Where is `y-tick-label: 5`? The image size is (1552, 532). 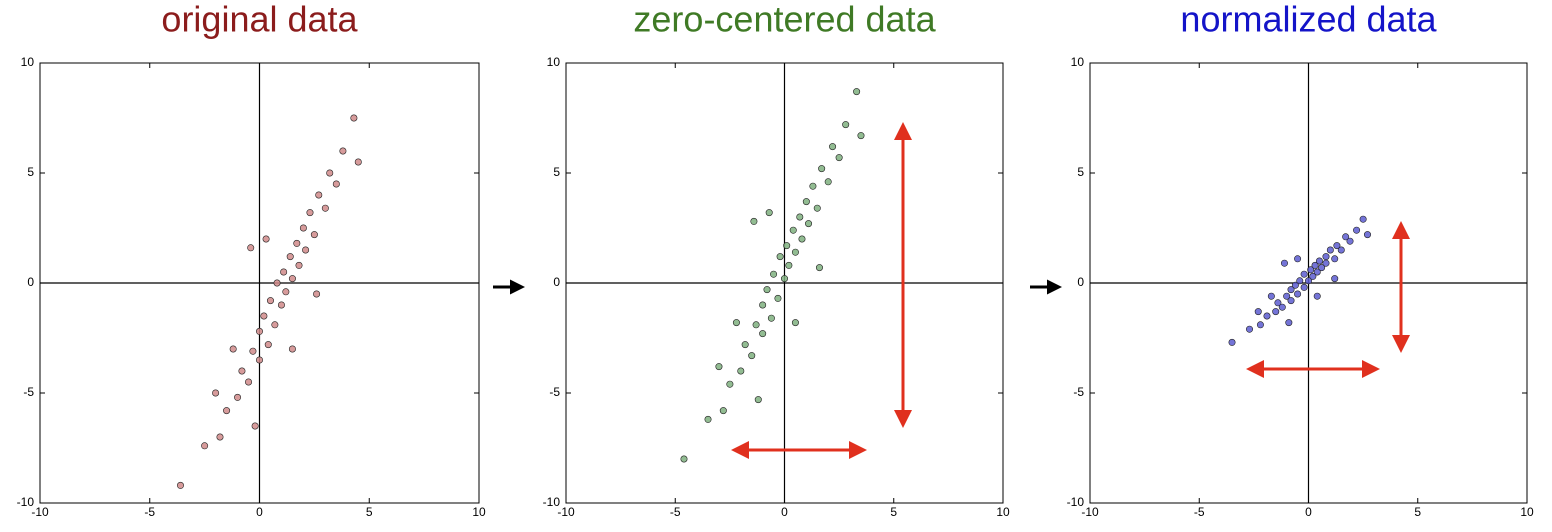
y-tick-label: 5 is located at coordinates (1080, 172).